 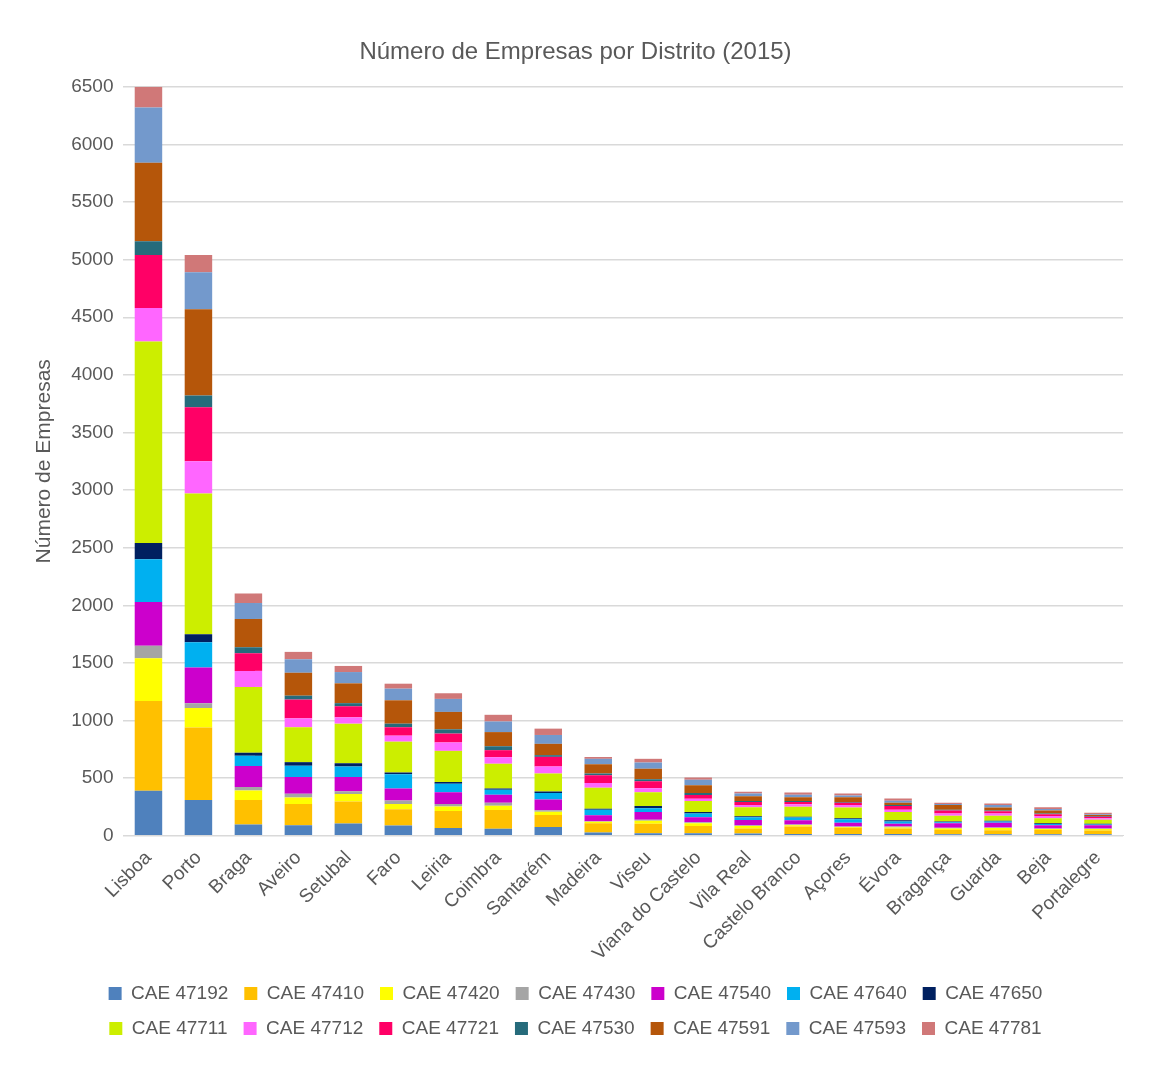 I want to click on legend-label: CAE 47712, so click(x=315, y=1027).